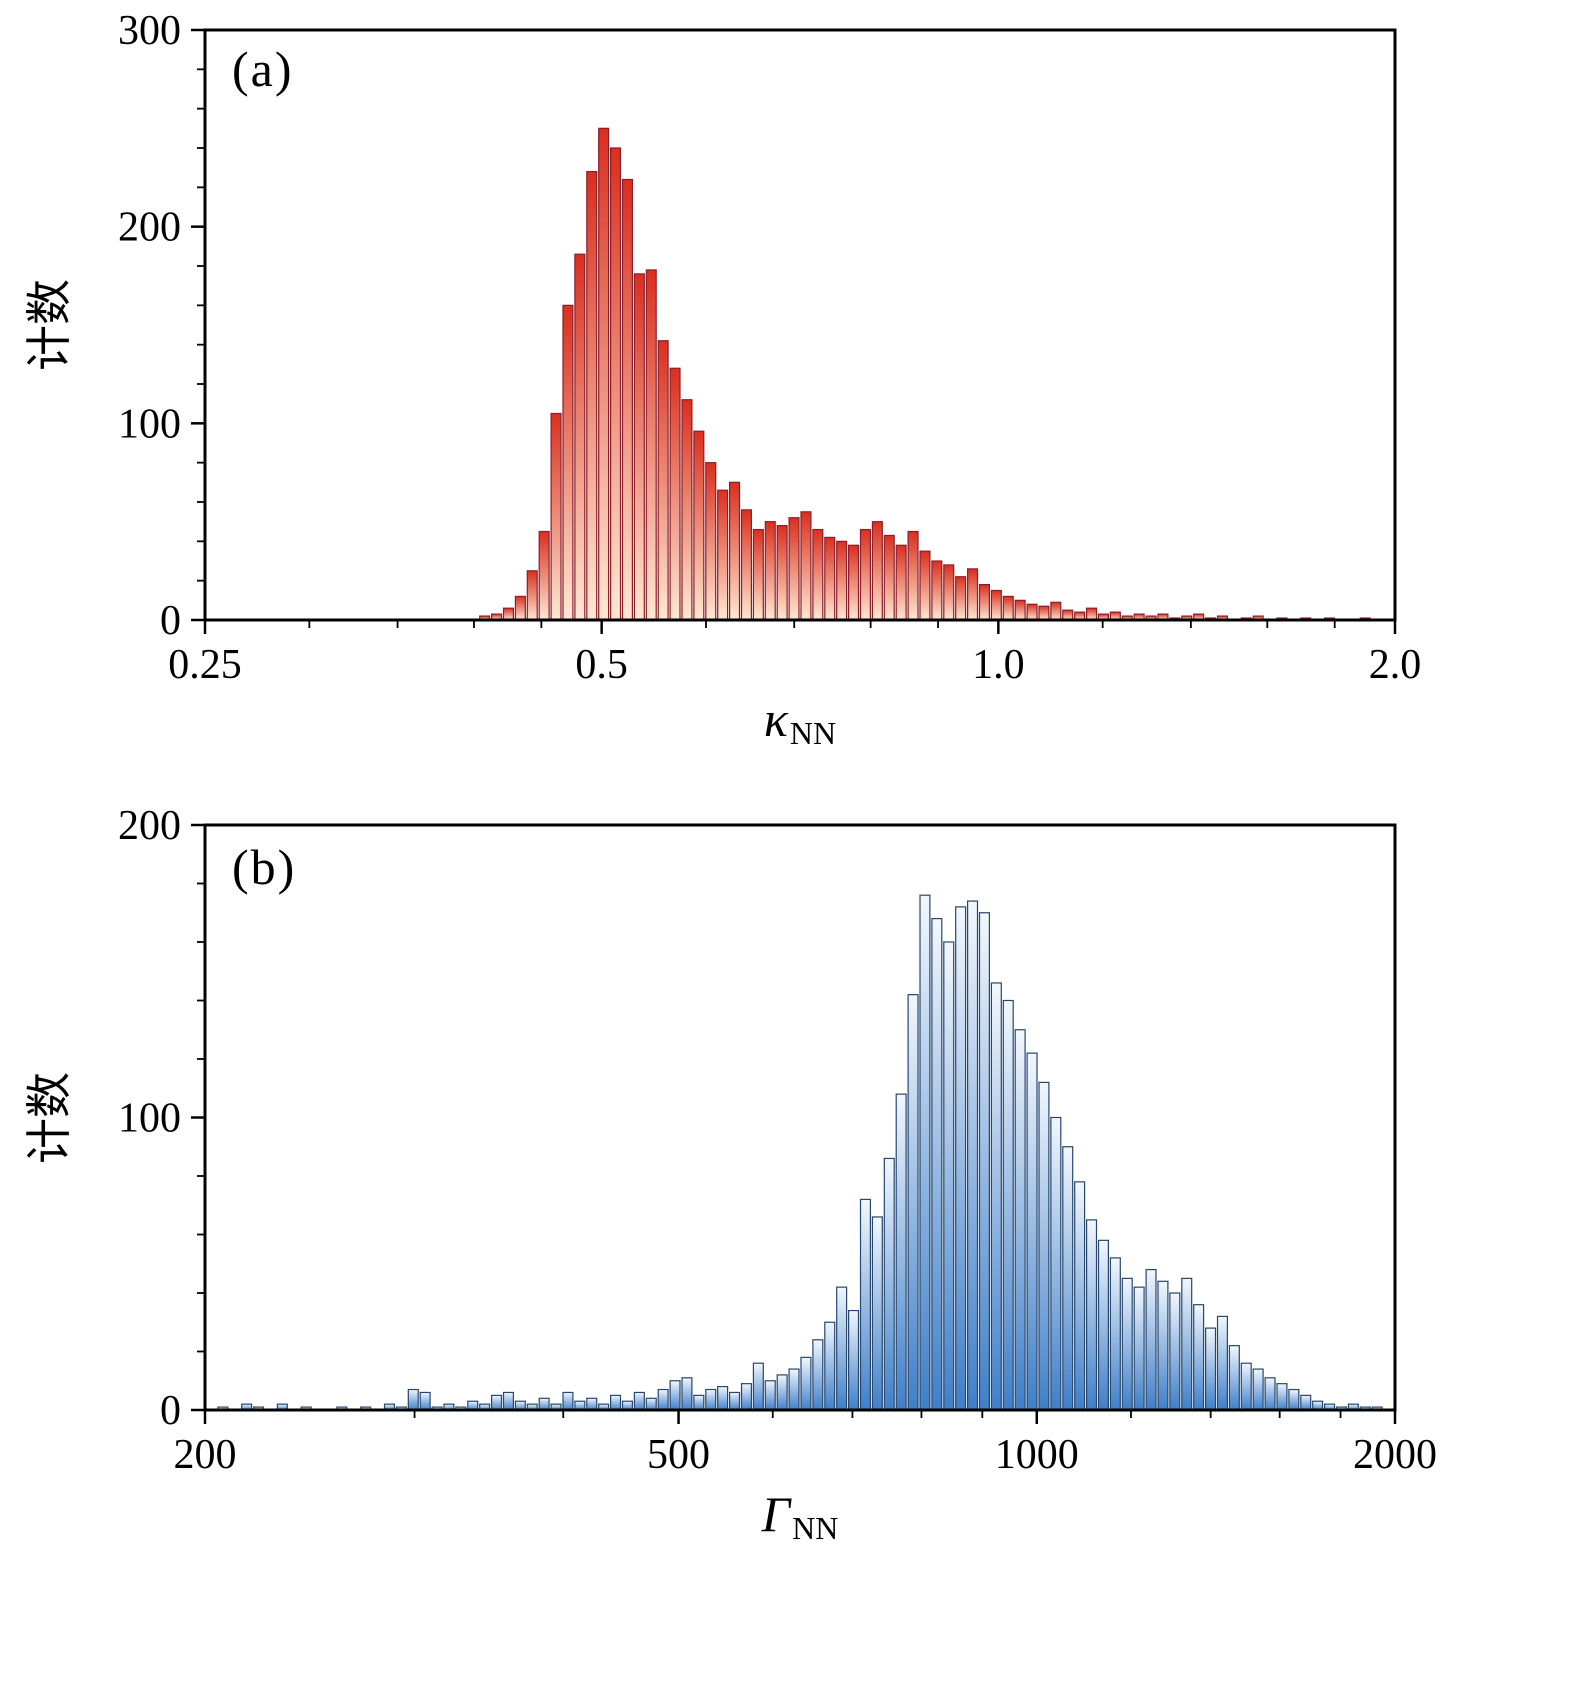 The image size is (1575, 1693). I want to click on x-tick-label: 2.0, so click(1395, 665).